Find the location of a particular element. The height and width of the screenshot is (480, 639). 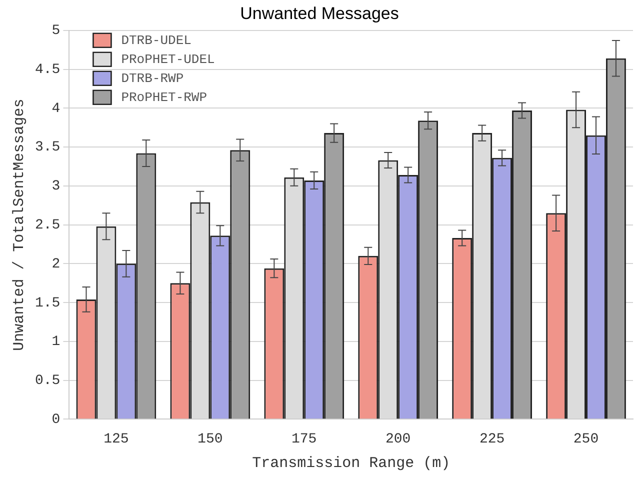

y-tick-label: 0 is located at coordinates (56, 420).